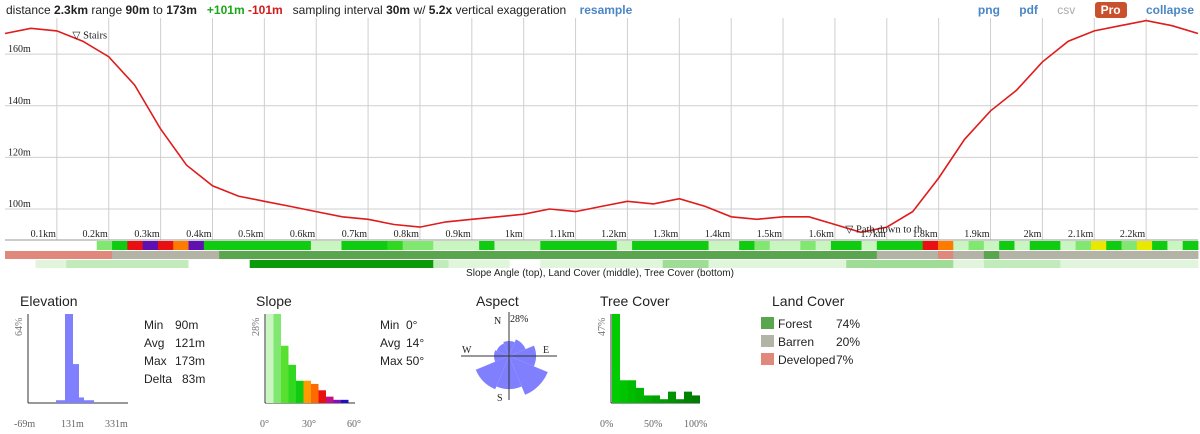  Describe the element at coordinates (459, 234) in the screenshot. I see `x-tick-label: 0.9km` at that location.